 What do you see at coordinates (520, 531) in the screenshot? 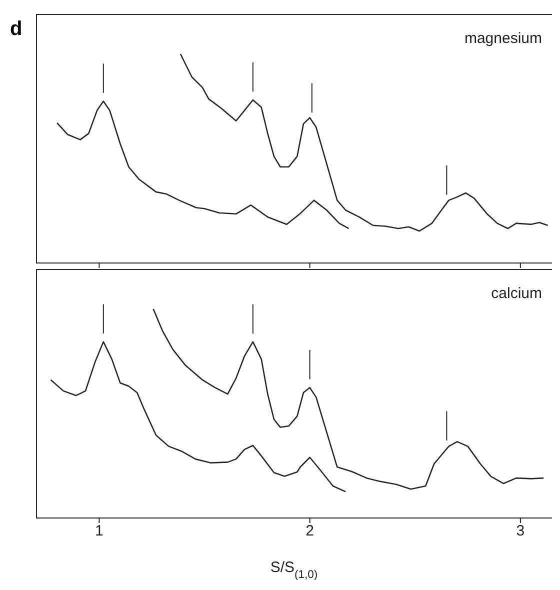
I see `x-tick-label: 3` at bounding box center [520, 531].